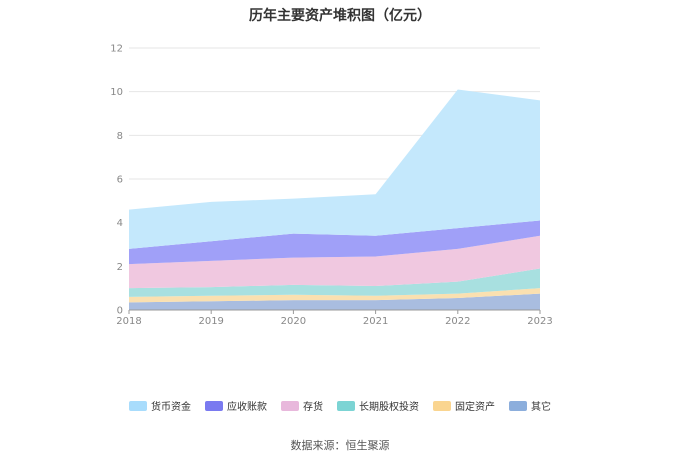 The width and height of the screenshot is (680, 460). What do you see at coordinates (171, 407) in the screenshot?
I see `legend-label-cash: 货币资金` at bounding box center [171, 407].